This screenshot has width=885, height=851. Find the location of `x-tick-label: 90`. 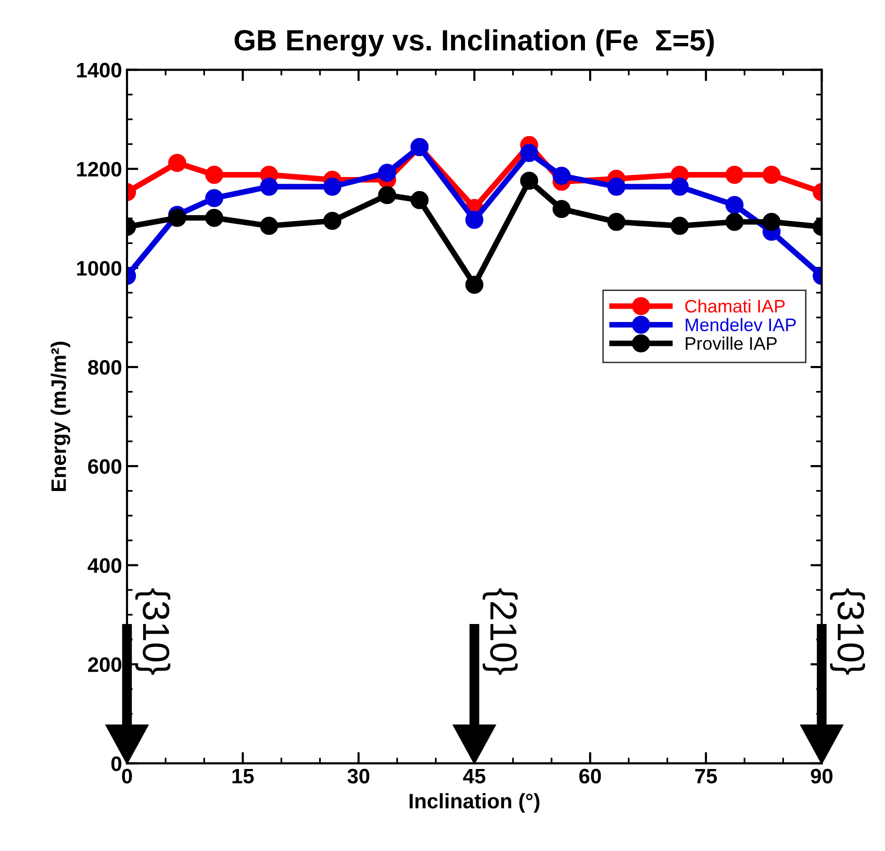

x-tick-label: 90 is located at coordinates (821, 776).